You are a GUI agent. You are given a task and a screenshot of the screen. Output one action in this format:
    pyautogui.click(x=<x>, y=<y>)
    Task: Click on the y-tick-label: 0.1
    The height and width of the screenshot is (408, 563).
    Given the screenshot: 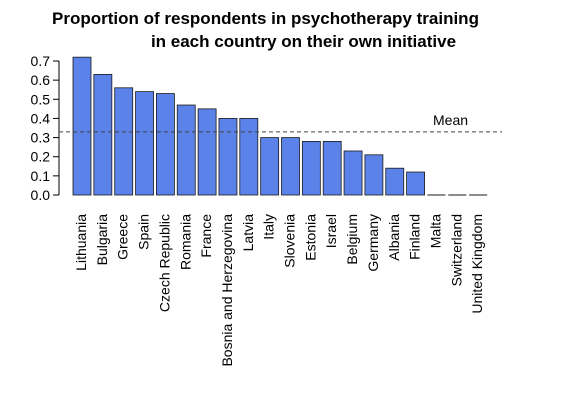 What is the action you would take?
    pyautogui.click(x=41, y=176)
    